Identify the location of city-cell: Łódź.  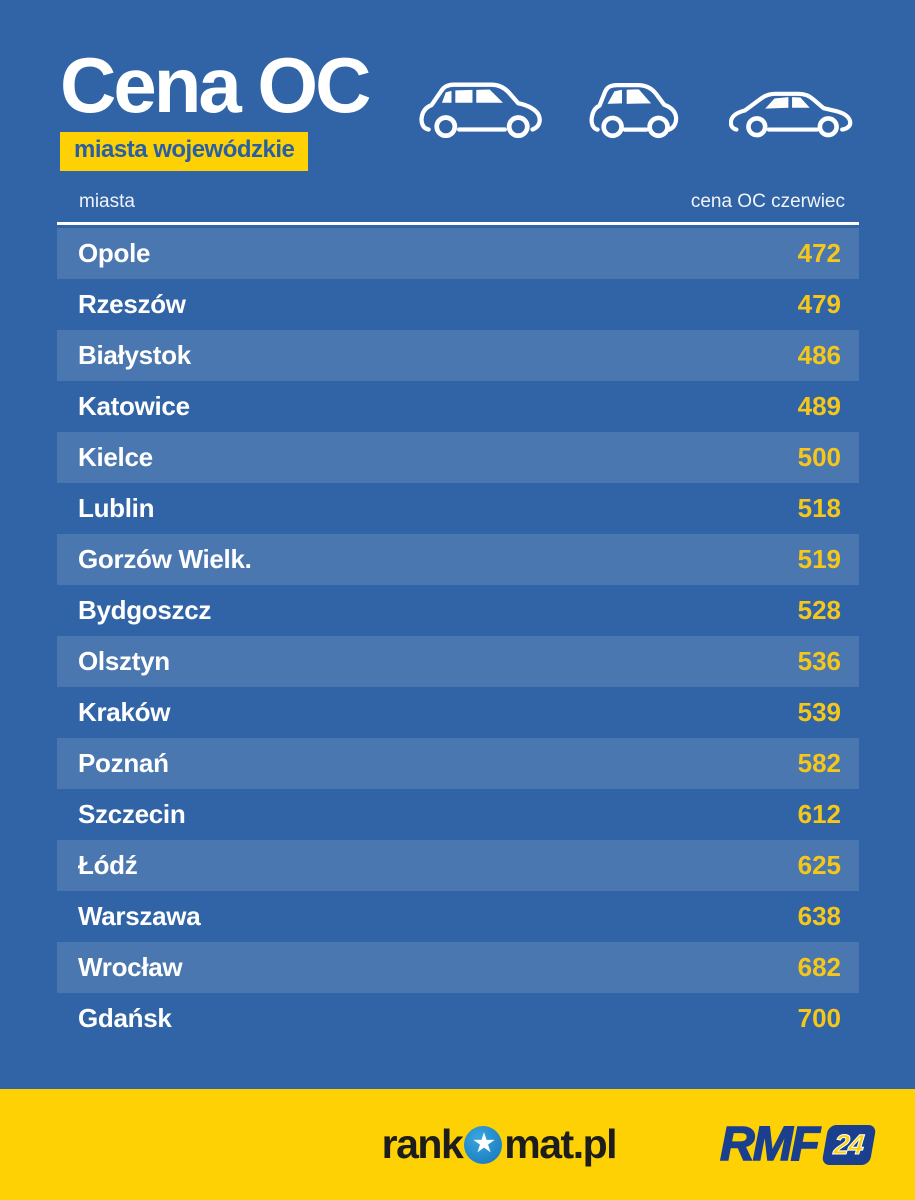
(108, 865).